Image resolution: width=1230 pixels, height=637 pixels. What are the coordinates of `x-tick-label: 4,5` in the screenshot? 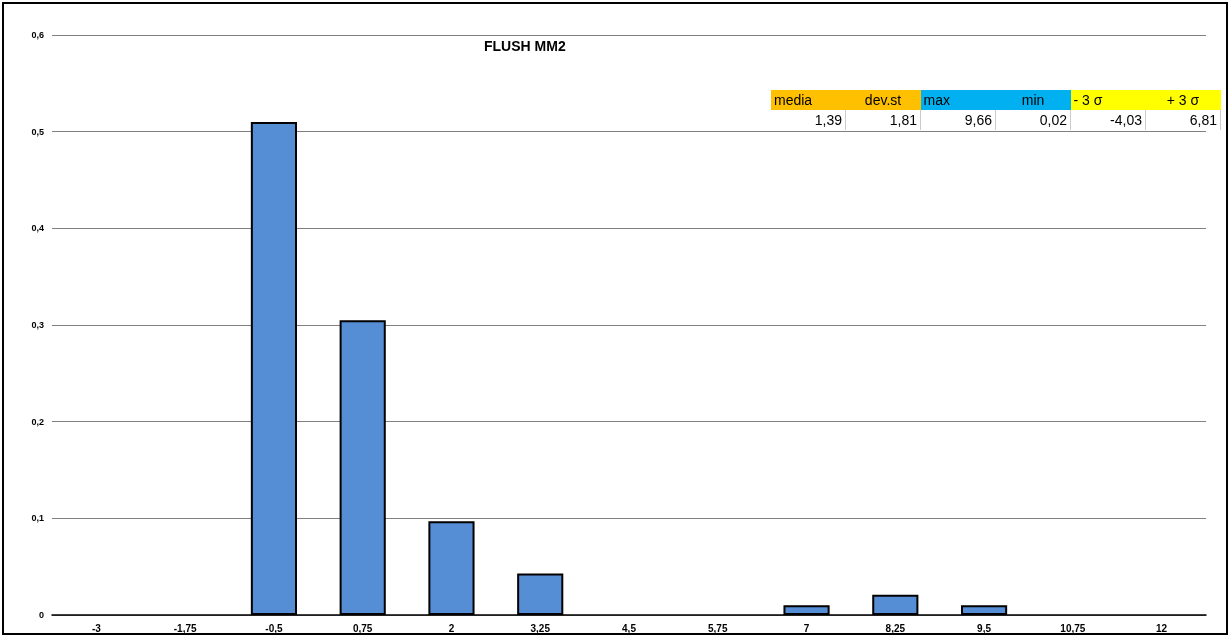 It's located at (629, 628).